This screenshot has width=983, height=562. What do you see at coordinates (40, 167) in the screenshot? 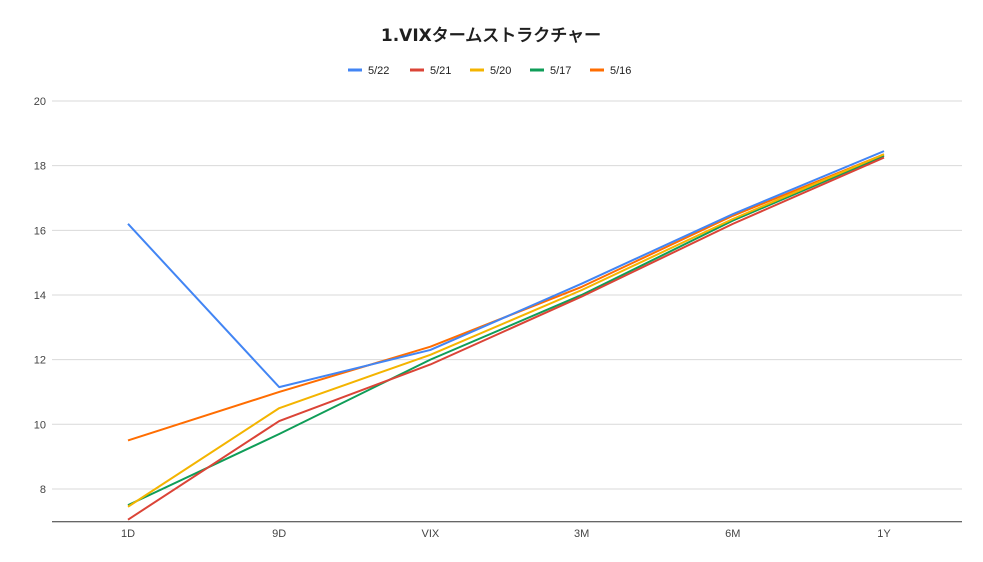
I see `y-tick-label: 18` at bounding box center [40, 167].